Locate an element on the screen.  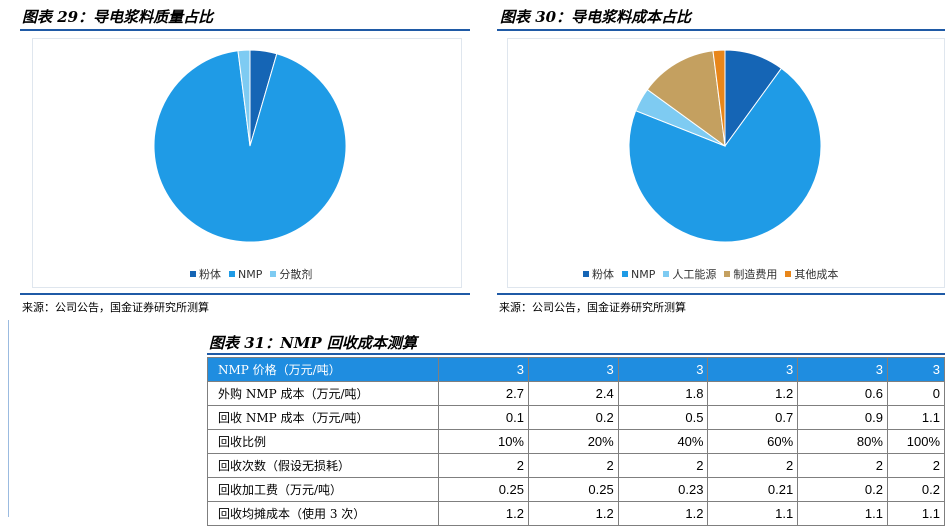
table-row: 回收加工费（万元/吨） 0.25 0.25 0.23 0.21 0.2 0.2 is located at coordinates (575, 489).